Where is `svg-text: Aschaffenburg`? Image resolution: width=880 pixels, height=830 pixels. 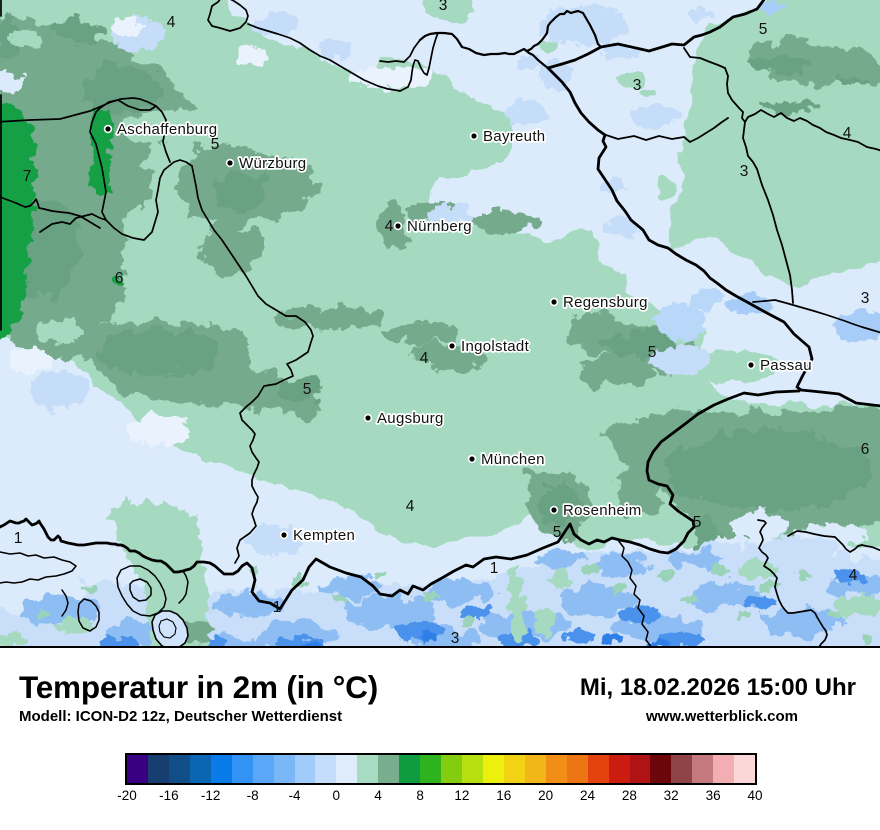 svg-text: Aschaffenburg is located at coordinates (167, 129).